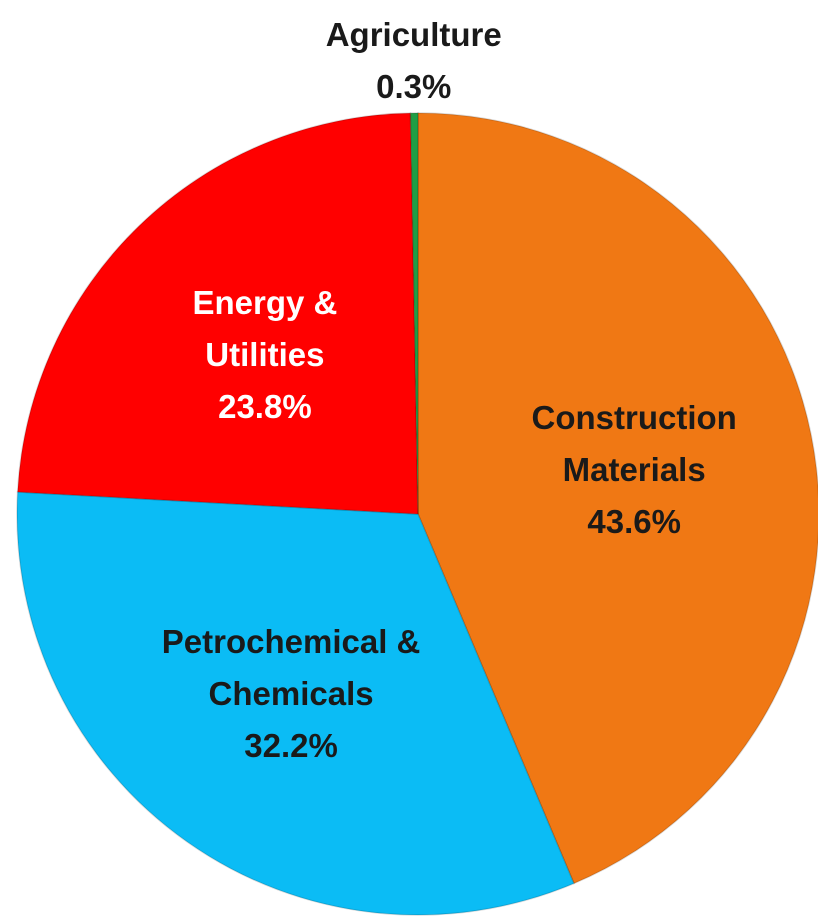 This screenshot has height=919, width=818. Describe the element at coordinates (414, 61) in the screenshot. I see `slice-label: Agriculture 0.3%` at that location.